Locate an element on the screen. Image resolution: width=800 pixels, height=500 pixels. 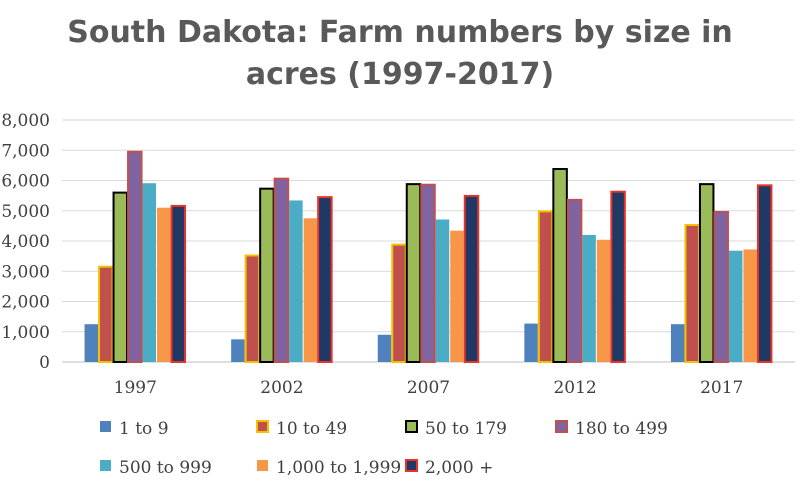
legend-label: 50 to 179 is located at coordinates (466, 429).